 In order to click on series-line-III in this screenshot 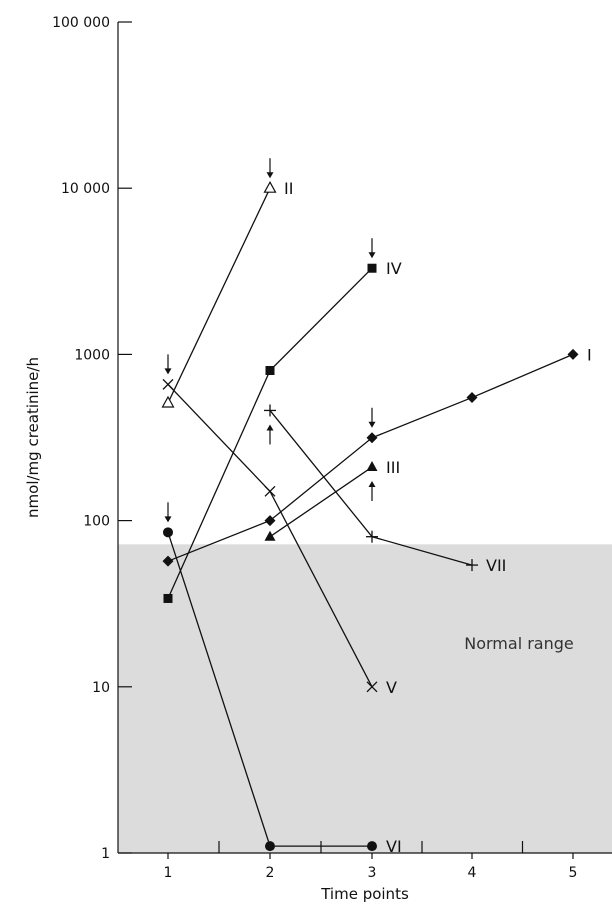, I will do `click(321, 502)`.